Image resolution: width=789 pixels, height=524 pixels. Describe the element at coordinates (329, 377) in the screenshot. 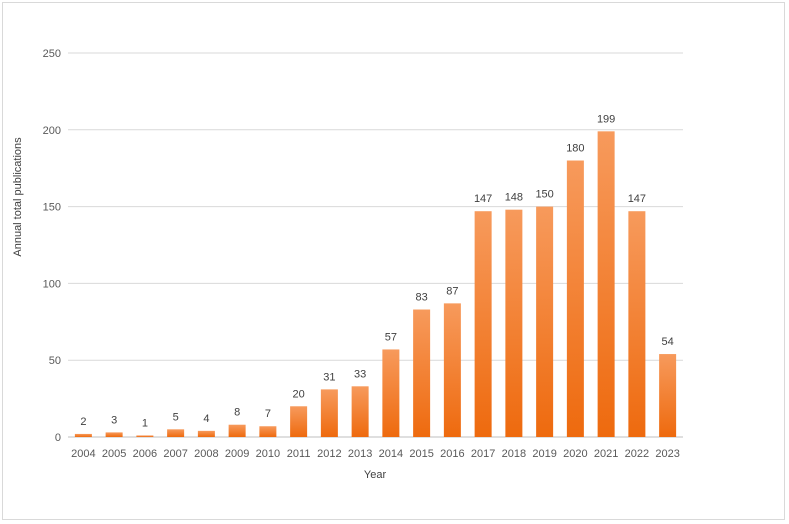

I see `data-label-2012: 31` at that location.